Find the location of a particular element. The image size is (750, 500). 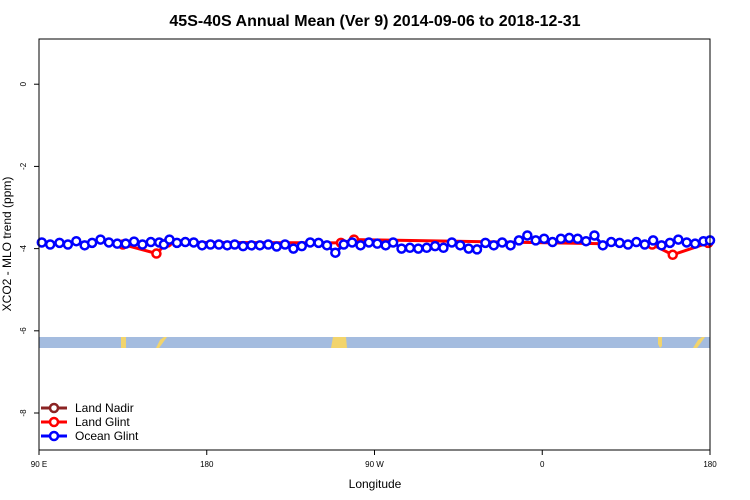

y-axis: 0 -2 -4 -6 -8 is located at coordinates (29, 249).